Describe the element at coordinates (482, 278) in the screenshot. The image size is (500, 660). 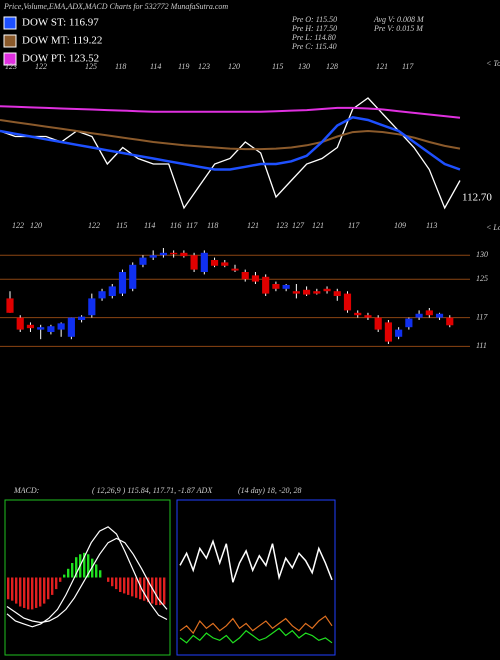
I see `level-label: 125` at that location.